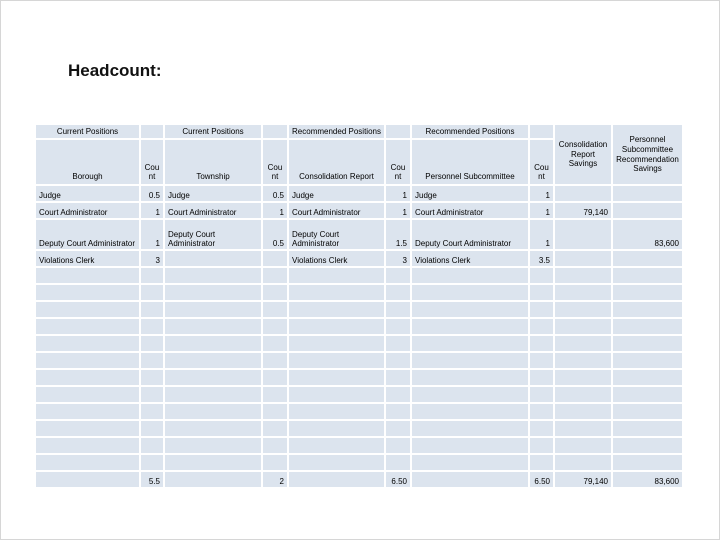 The width and height of the screenshot is (720, 540). What do you see at coordinates (152, 193) in the screenshot?
I see `table-row-cell: 0.5` at bounding box center [152, 193].